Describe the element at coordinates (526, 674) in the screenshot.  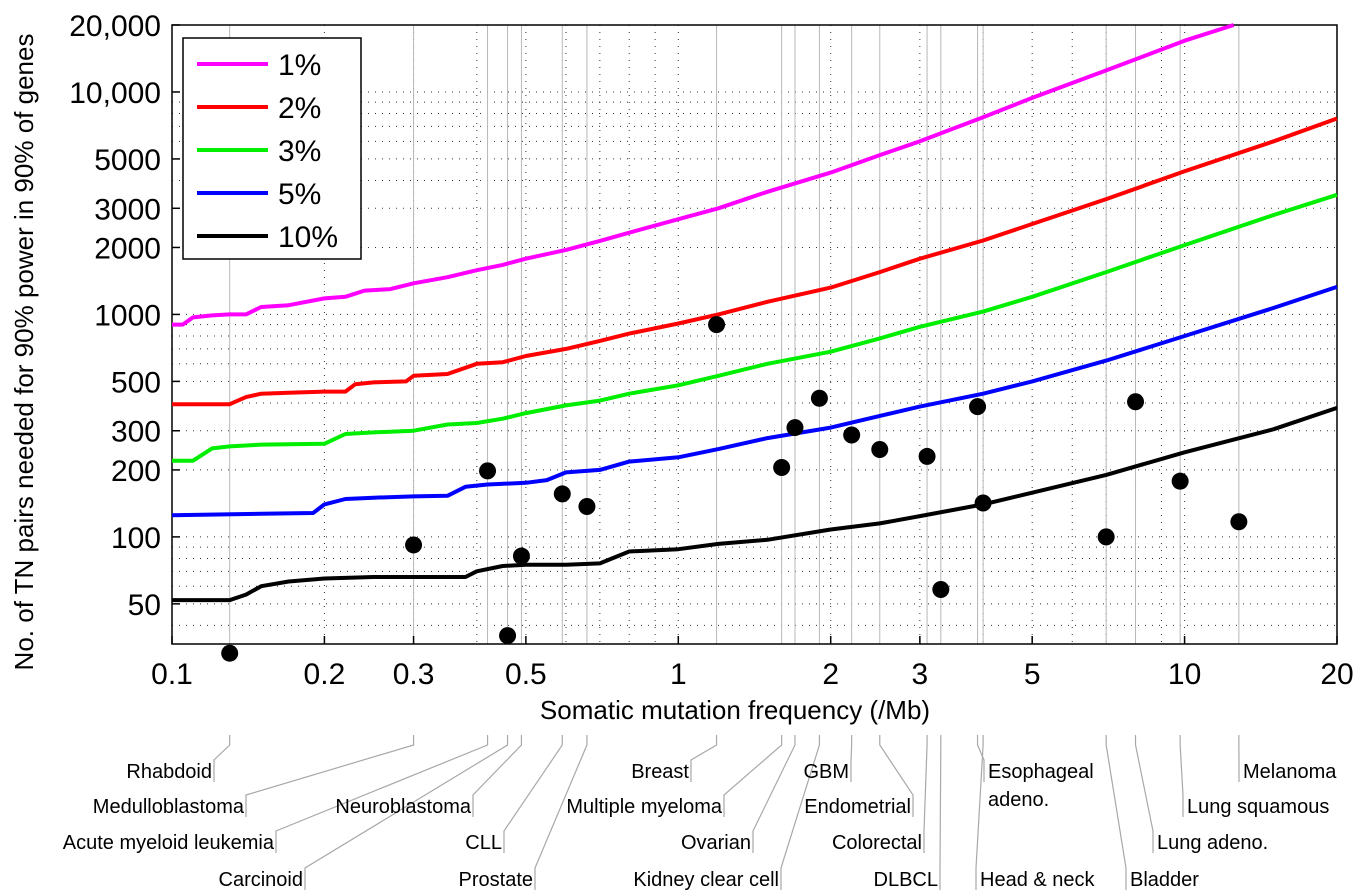
I see `x-tick-label: 0.5` at that location.